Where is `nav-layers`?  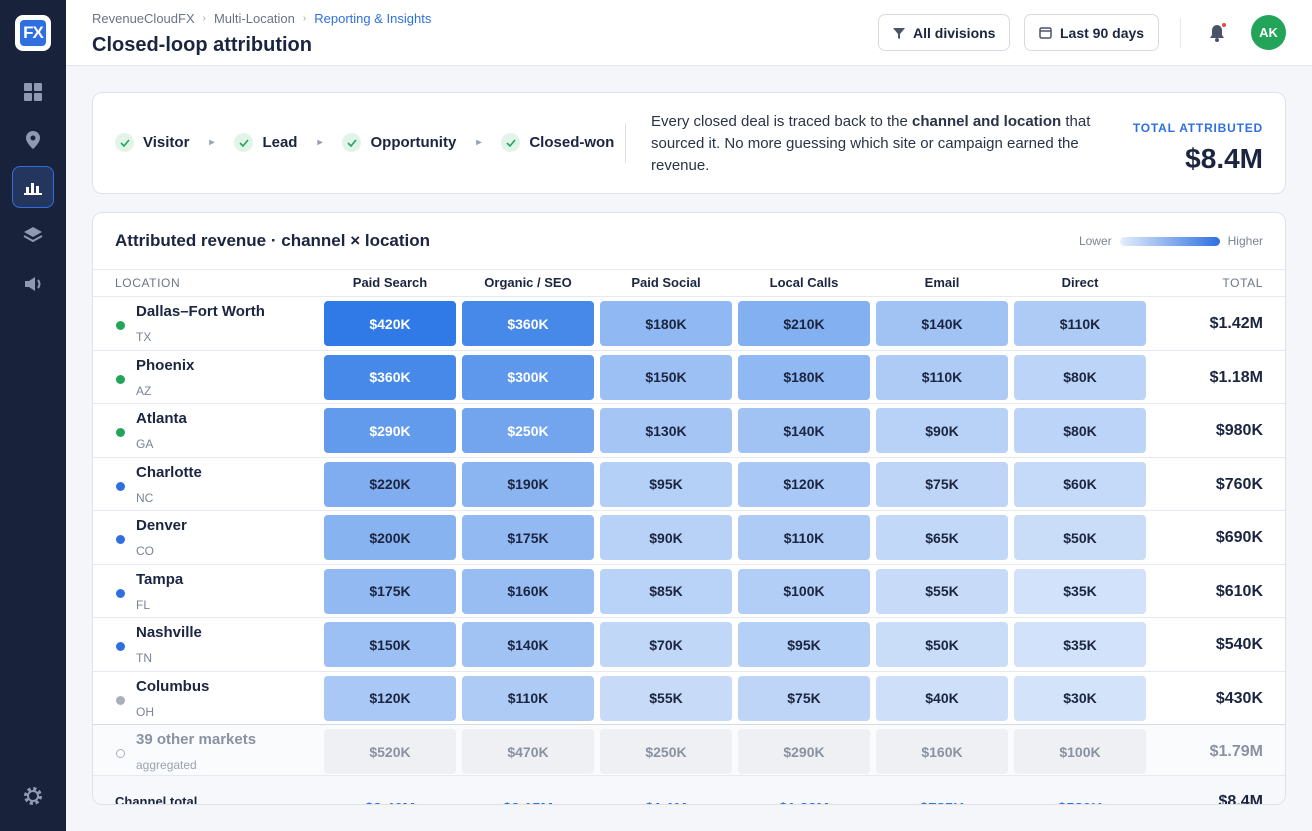
nav-layers is located at coordinates (33, 234).